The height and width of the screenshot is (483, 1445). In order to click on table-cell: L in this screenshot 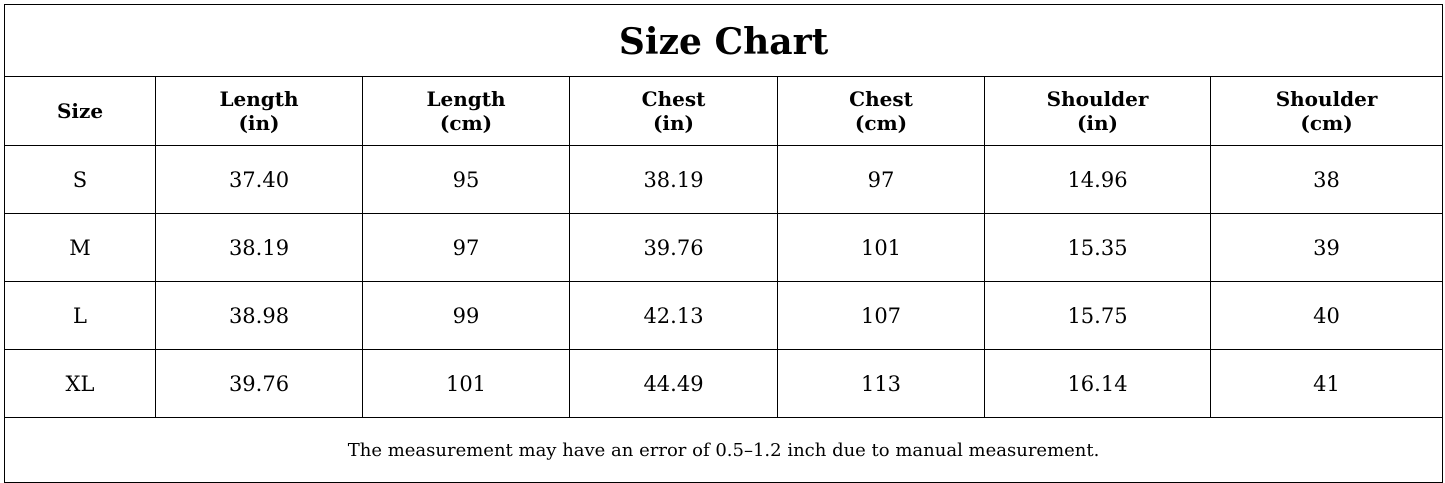, I will do `click(80, 315)`.